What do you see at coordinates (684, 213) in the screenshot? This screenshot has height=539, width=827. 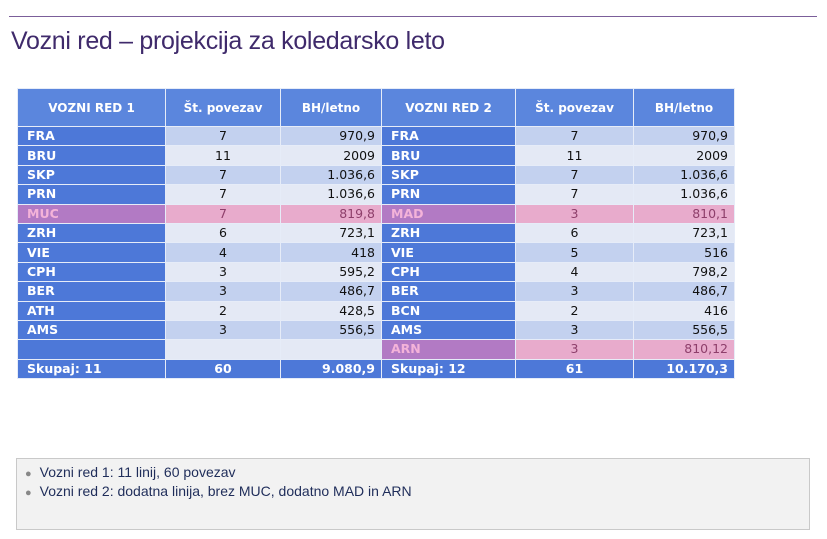 I see `bh-cell: 810,1` at bounding box center [684, 213].